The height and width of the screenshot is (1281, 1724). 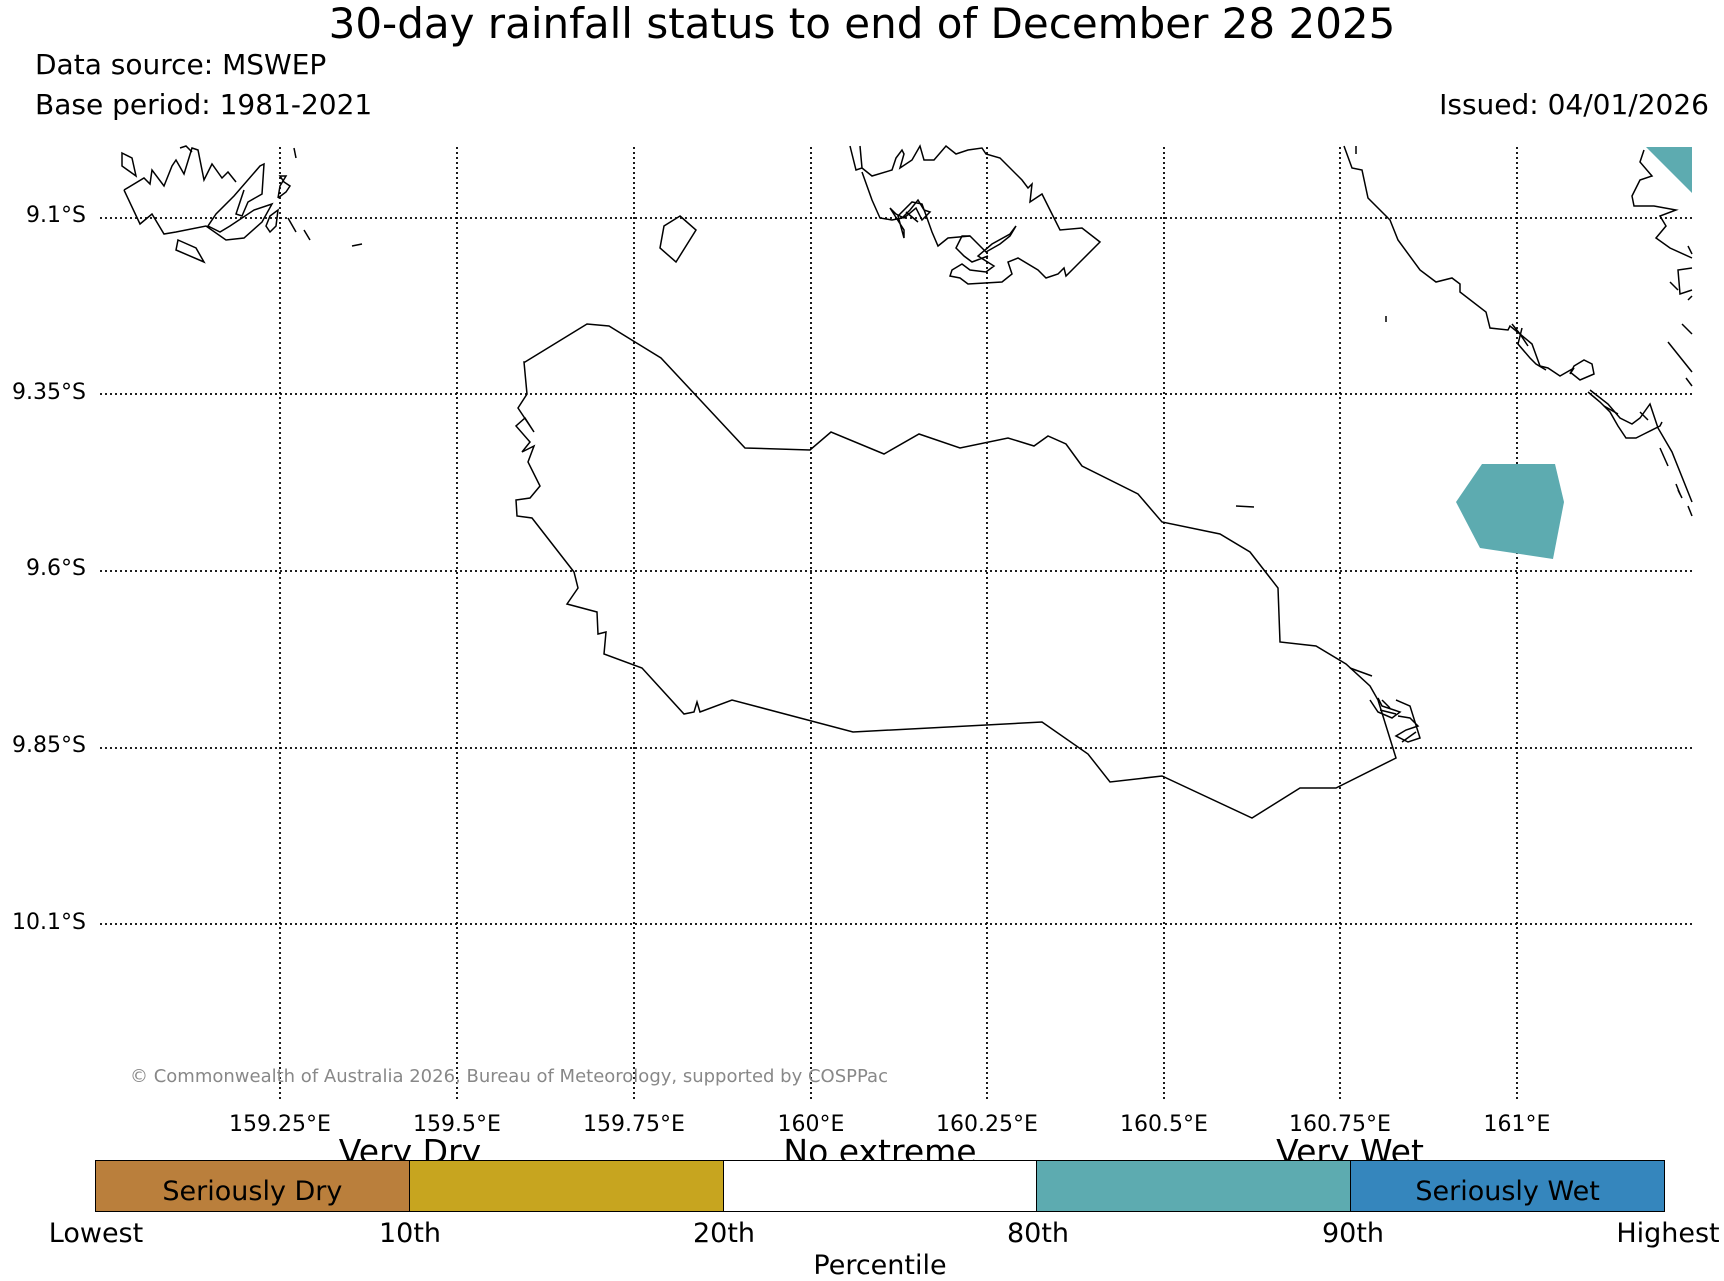 I want to click on base-period-label: Base period: 1981-2021, so click(x=204, y=104).